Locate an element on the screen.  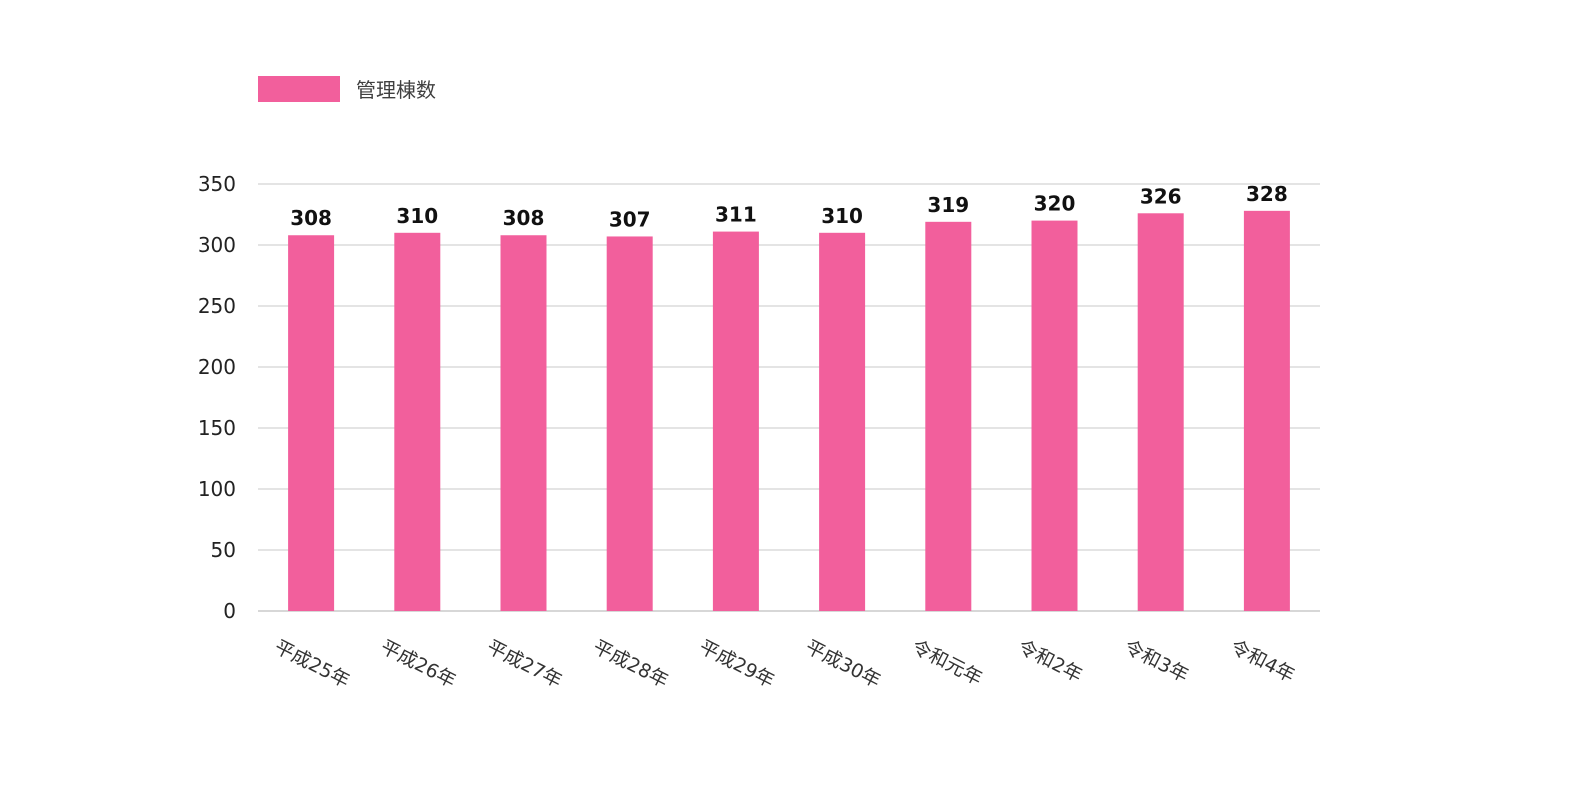
y-tick-label: 100 is located at coordinates (217, 489).